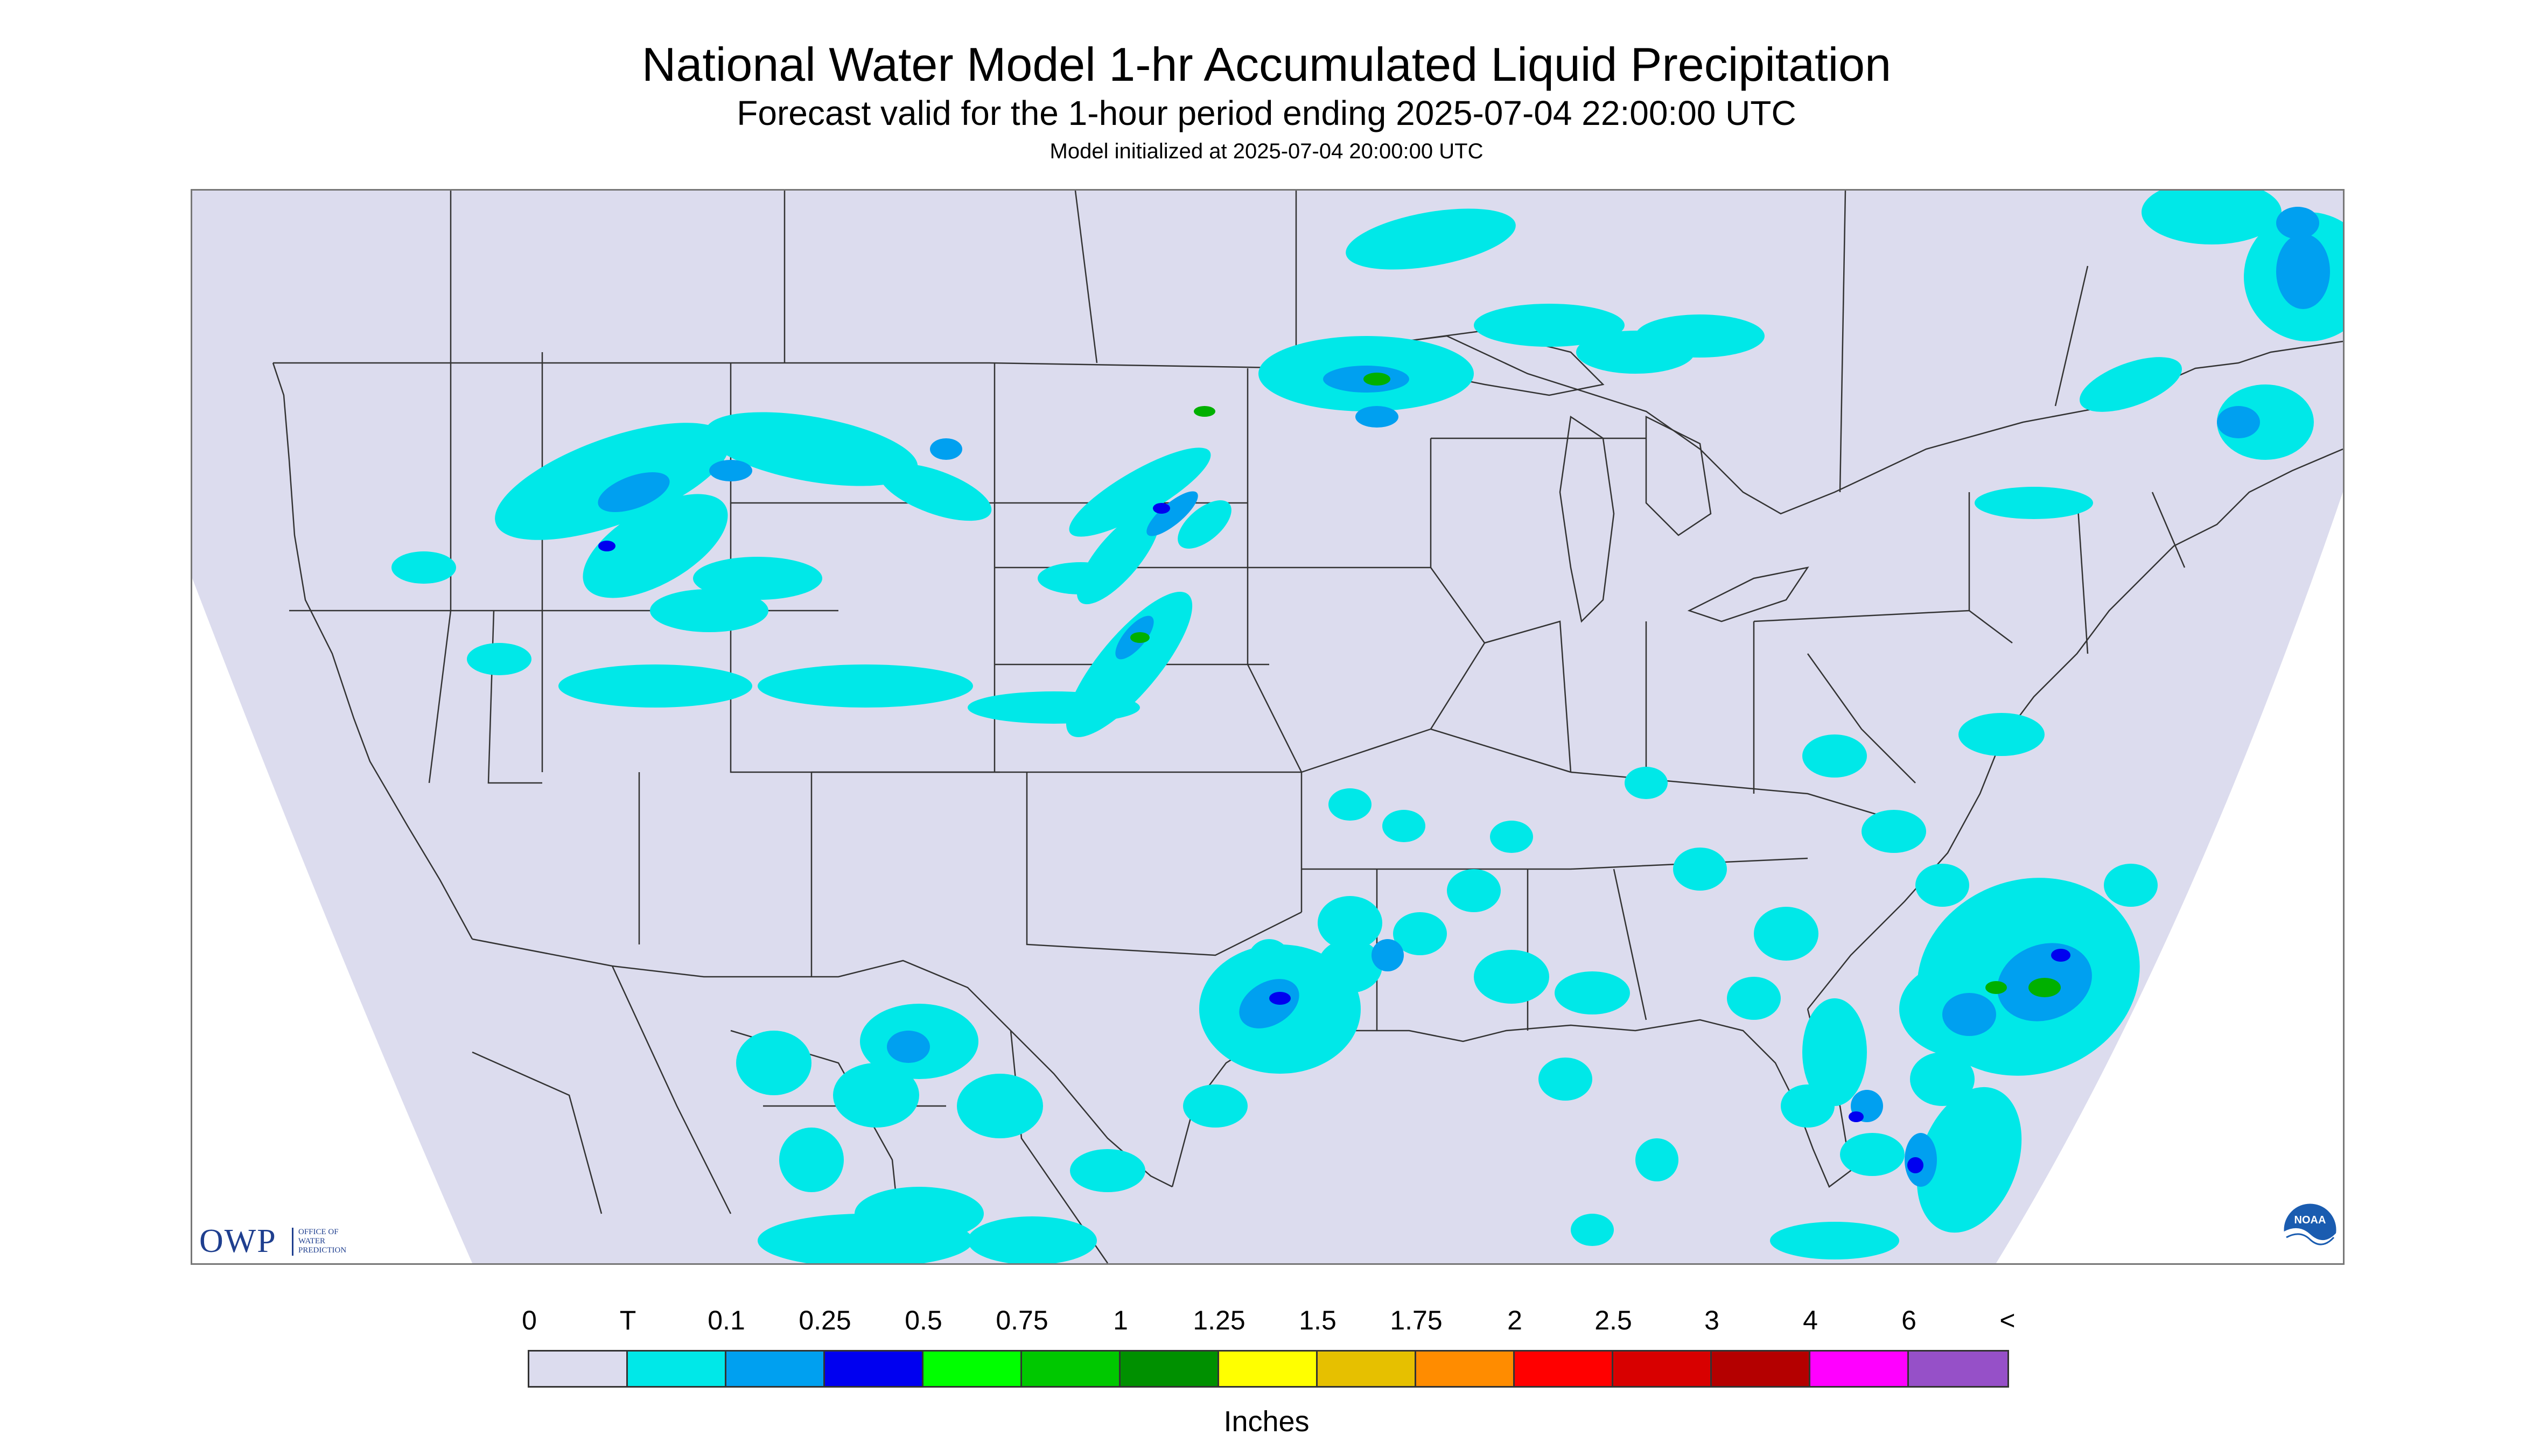  I want to click on legend-units: Inches, so click(1266, 1421).